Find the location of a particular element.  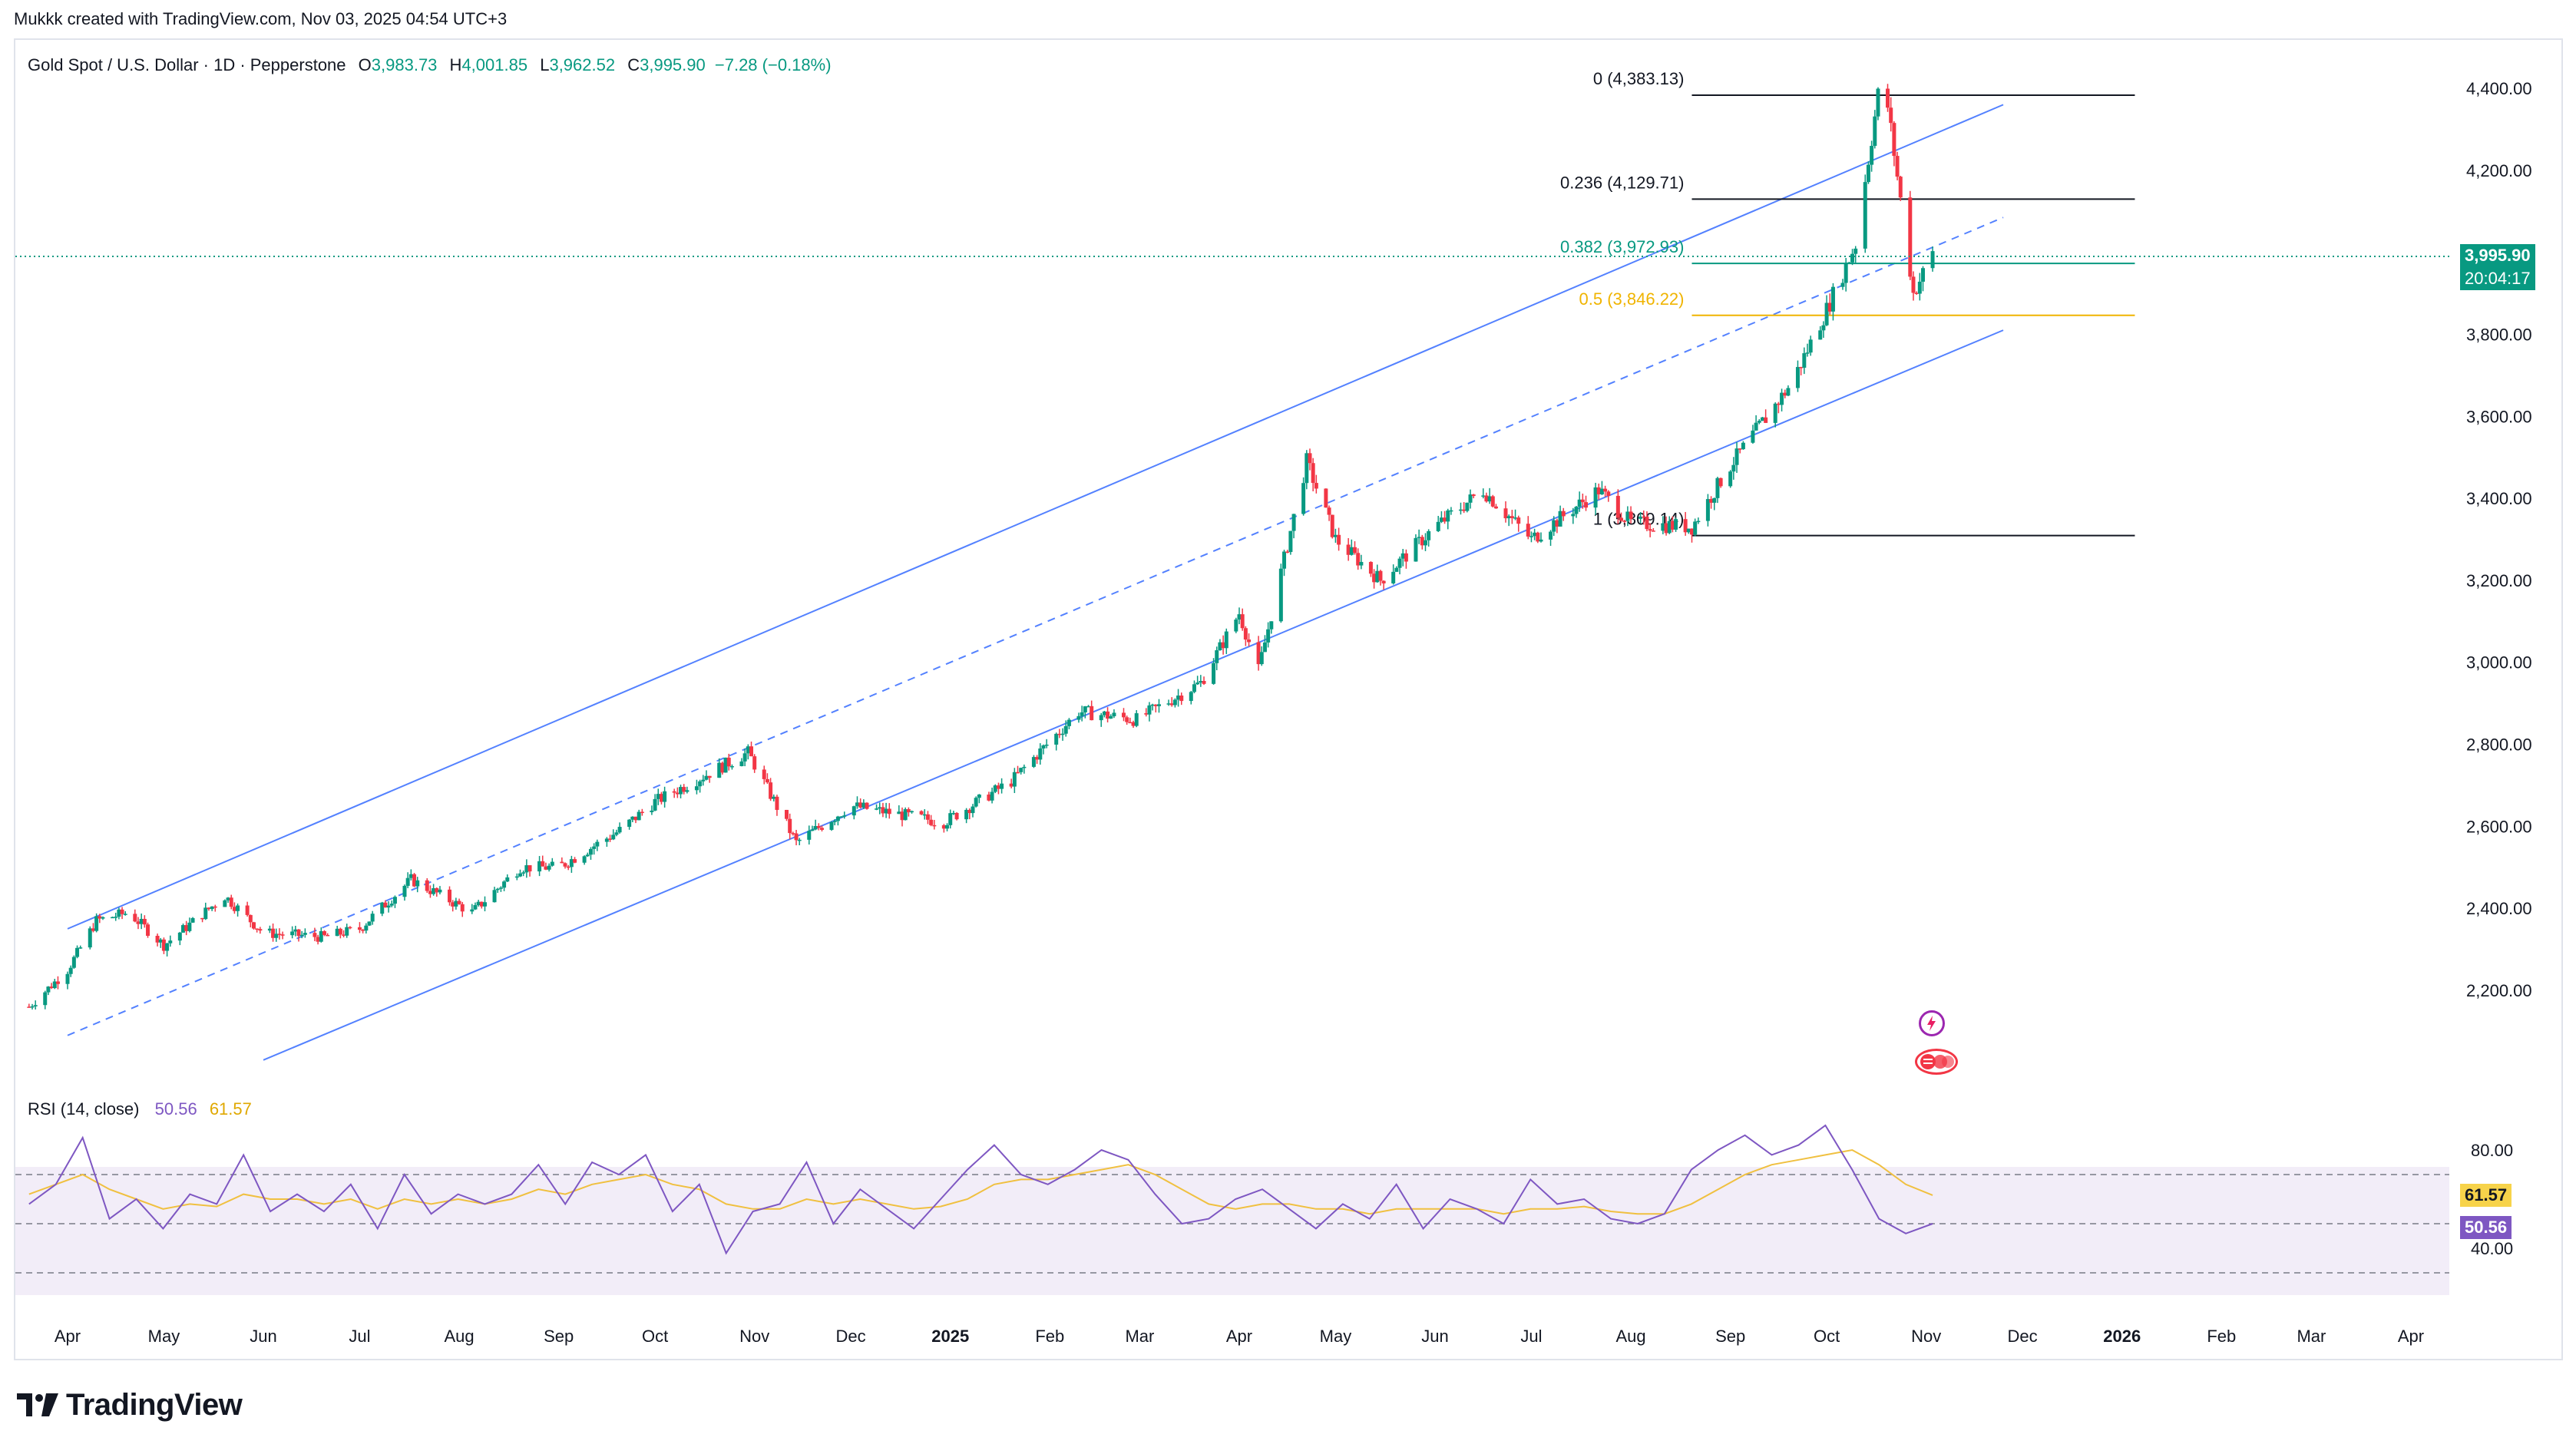

change-value: −7.28 (−0.18%) is located at coordinates (773, 64).